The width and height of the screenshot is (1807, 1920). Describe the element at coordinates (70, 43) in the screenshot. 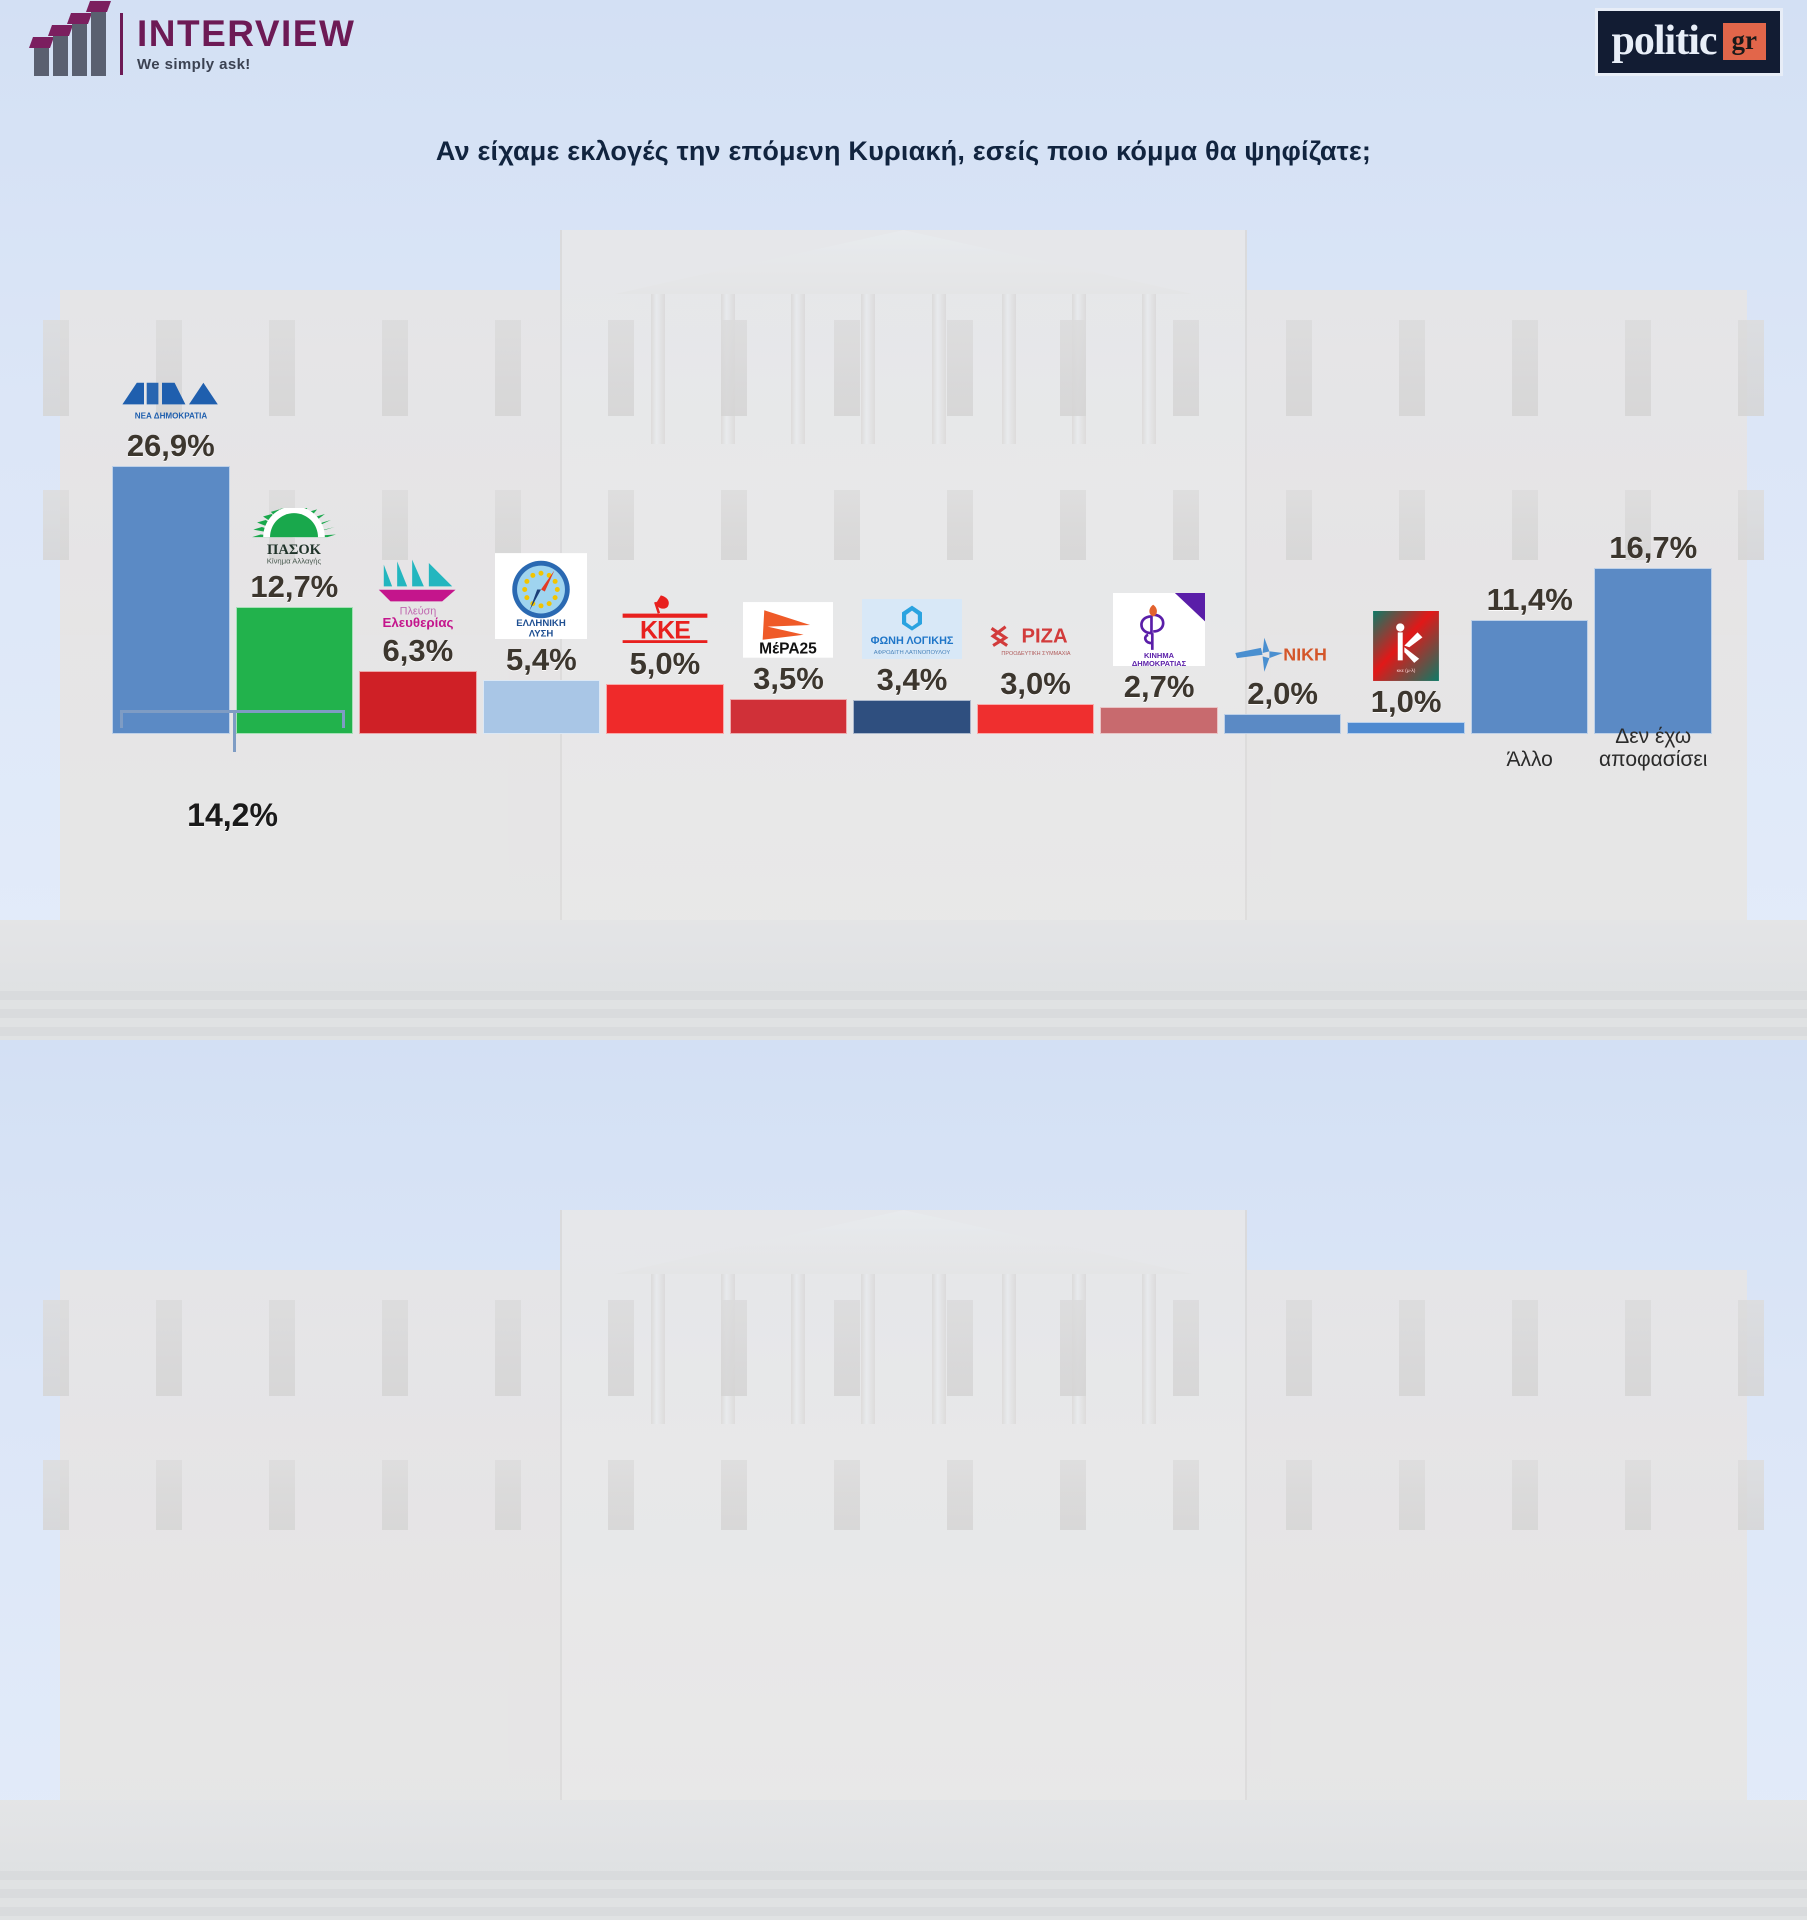

I see `interview-bars-icon` at that location.